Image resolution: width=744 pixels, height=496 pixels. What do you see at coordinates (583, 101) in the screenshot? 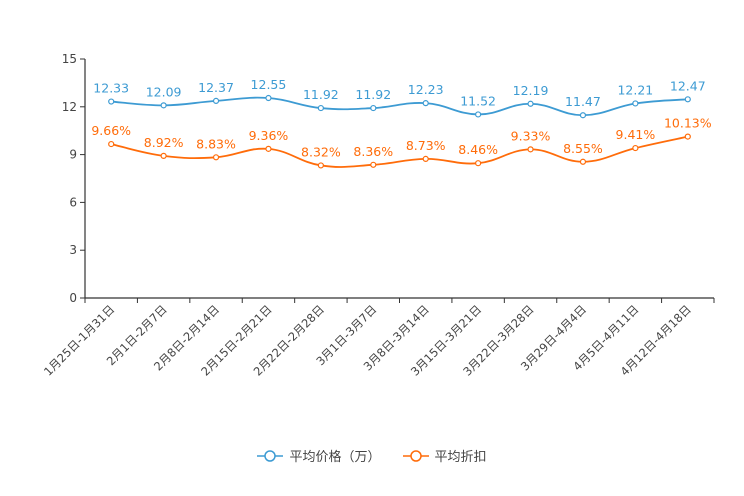
I see `data-label: 11.47` at bounding box center [583, 101].